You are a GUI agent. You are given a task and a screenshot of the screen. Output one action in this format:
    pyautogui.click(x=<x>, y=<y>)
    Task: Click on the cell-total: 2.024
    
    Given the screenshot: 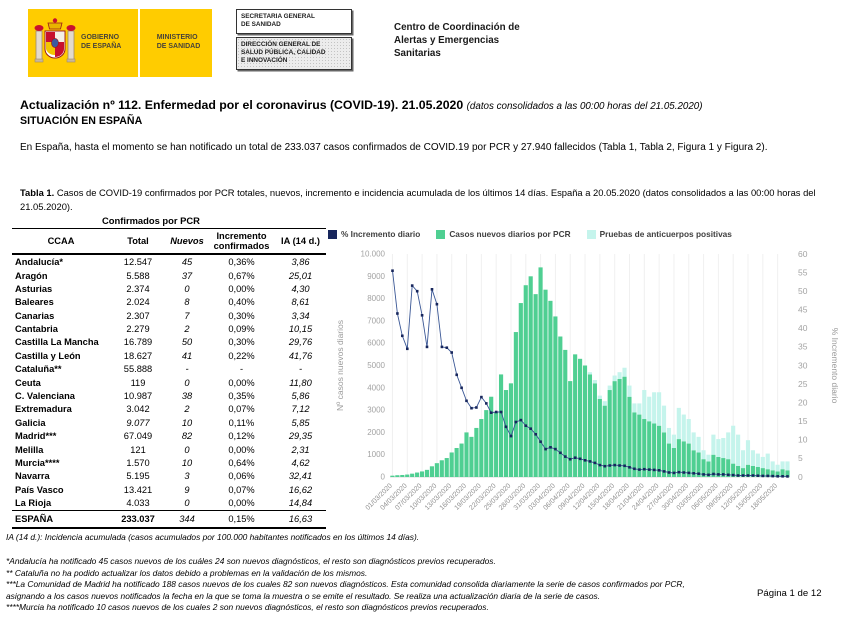 What is the action you would take?
    pyautogui.click(x=138, y=302)
    